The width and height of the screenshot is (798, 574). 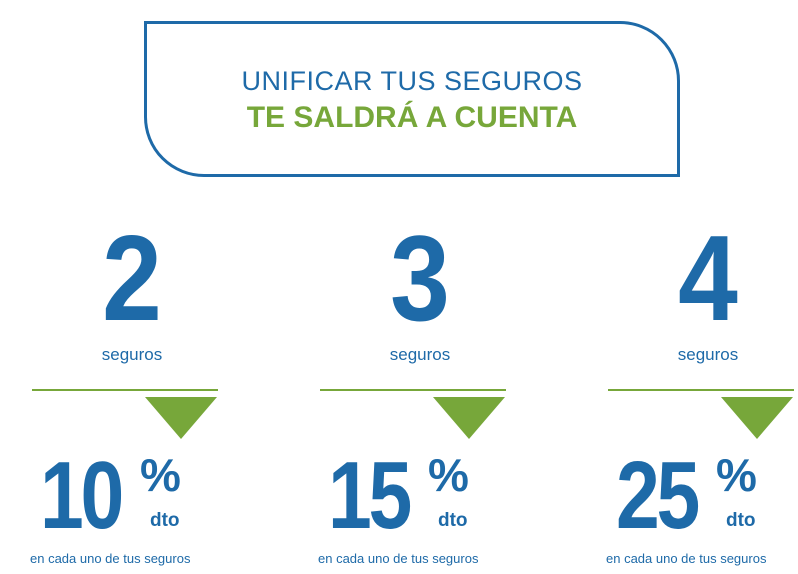 I want to click on headline-title: UNIFICAR TUS SEGUROS, so click(x=412, y=81).